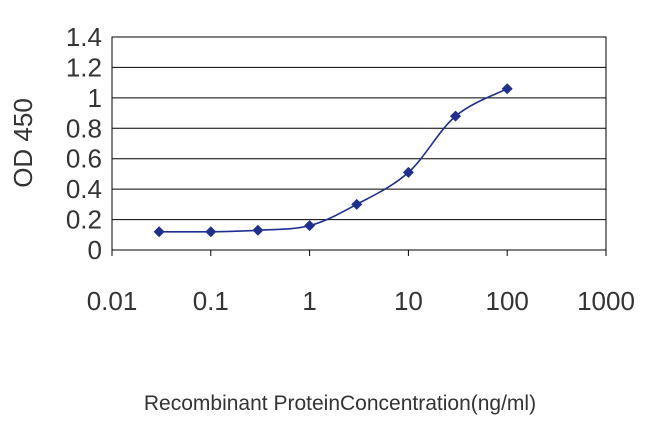 The height and width of the screenshot is (434, 650). I want to click on y-tick-label: 1, so click(95, 98).